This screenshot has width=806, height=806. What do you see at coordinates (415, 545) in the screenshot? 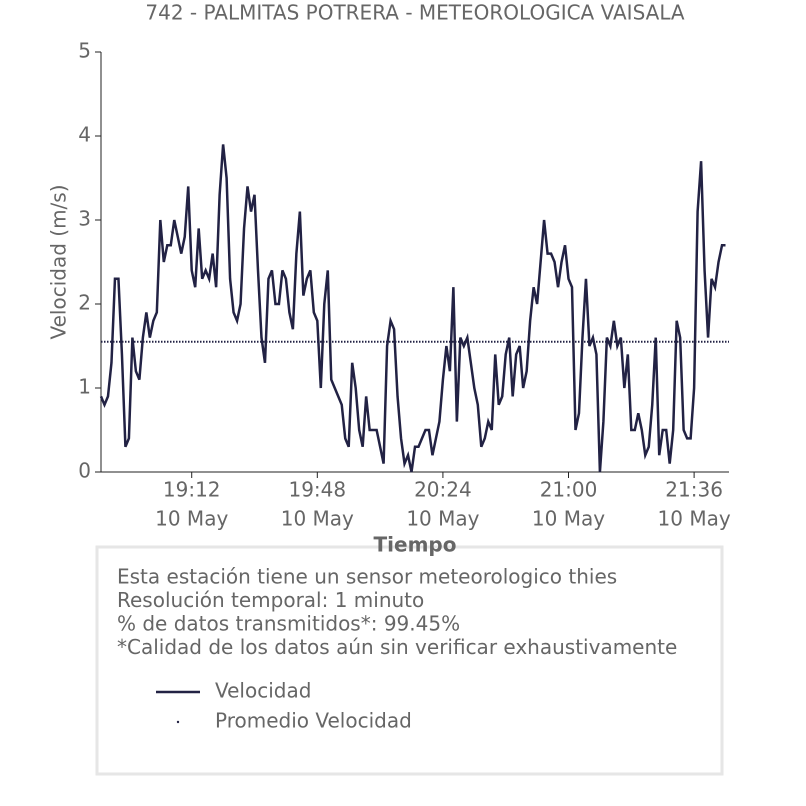
I see `x-axis-label: Tiempo` at bounding box center [415, 545].